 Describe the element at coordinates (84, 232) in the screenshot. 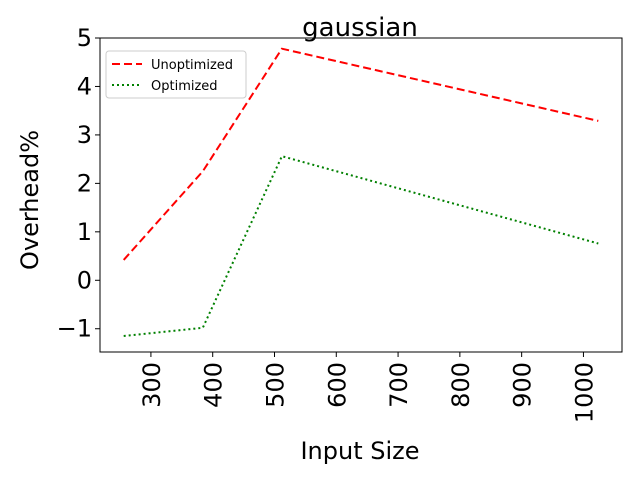

I see `y-tick-label-2: 1` at that location.